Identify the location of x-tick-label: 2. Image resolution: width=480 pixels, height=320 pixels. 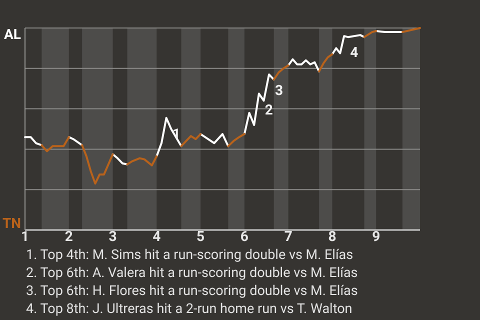
(68, 236).